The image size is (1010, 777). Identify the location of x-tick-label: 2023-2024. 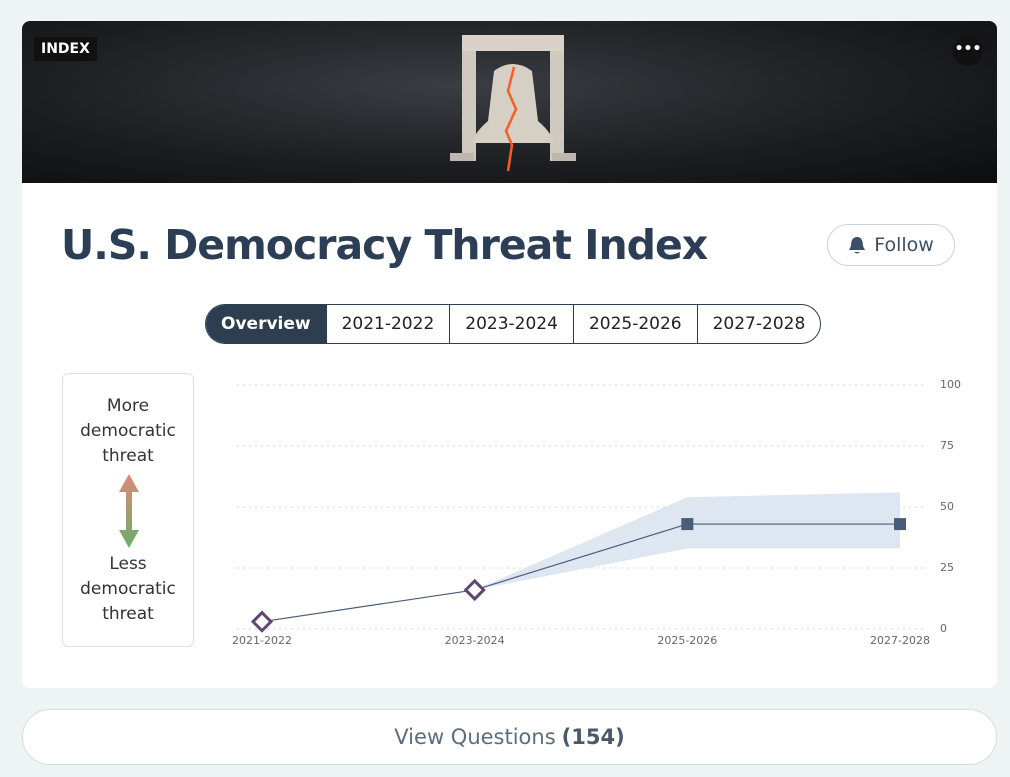
(475, 640).